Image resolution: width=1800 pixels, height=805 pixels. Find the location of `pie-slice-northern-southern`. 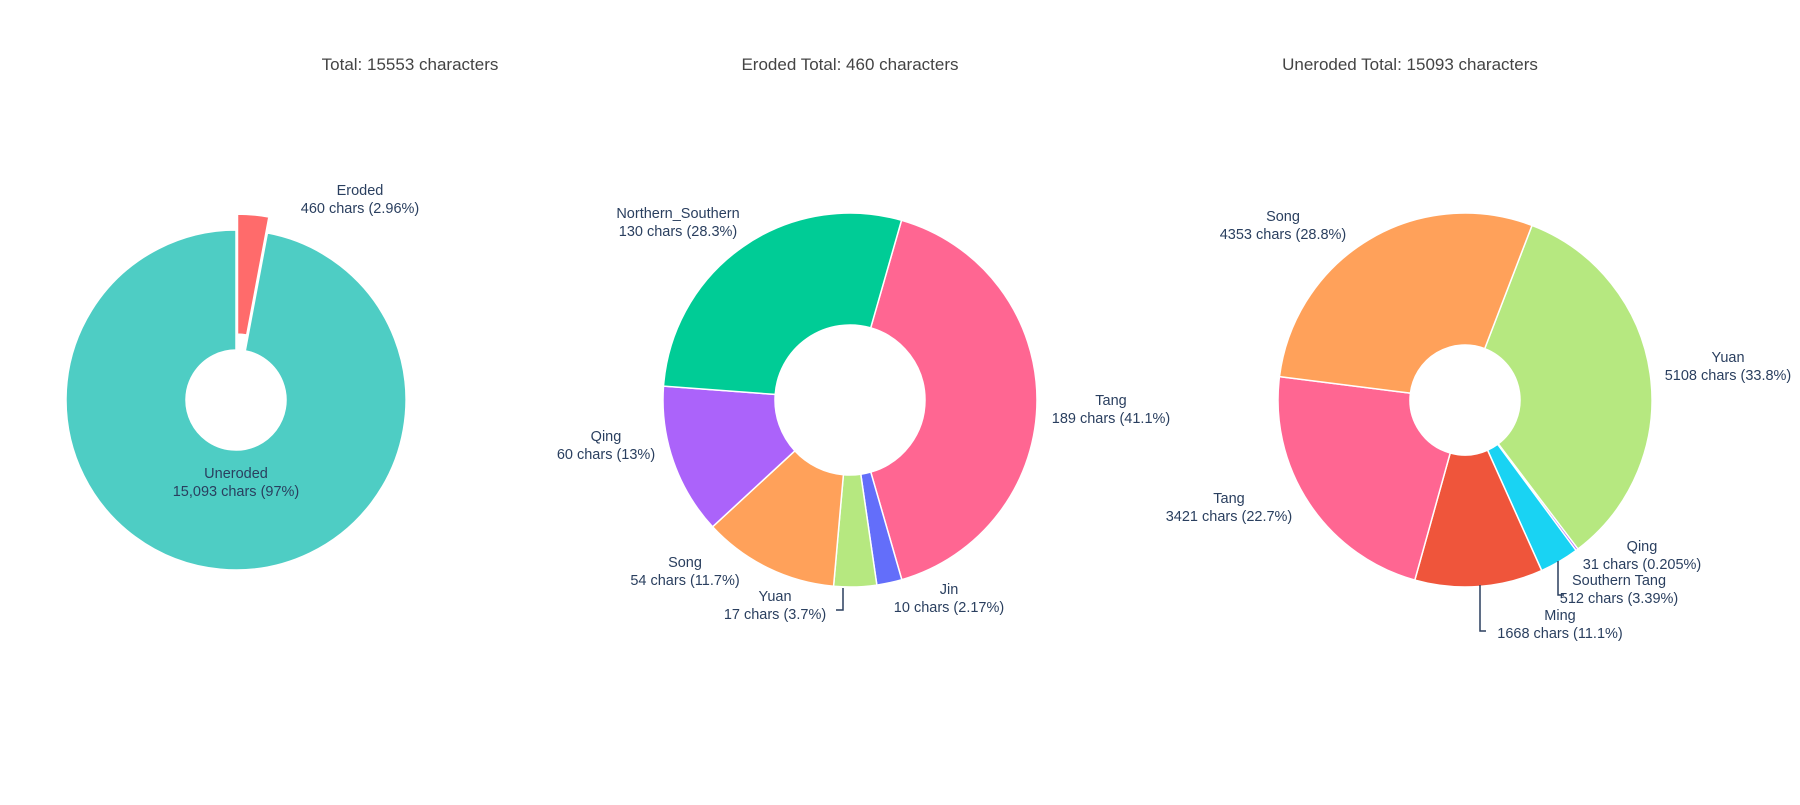

pie-slice-northern-southern is located at coordinates (782, 304).